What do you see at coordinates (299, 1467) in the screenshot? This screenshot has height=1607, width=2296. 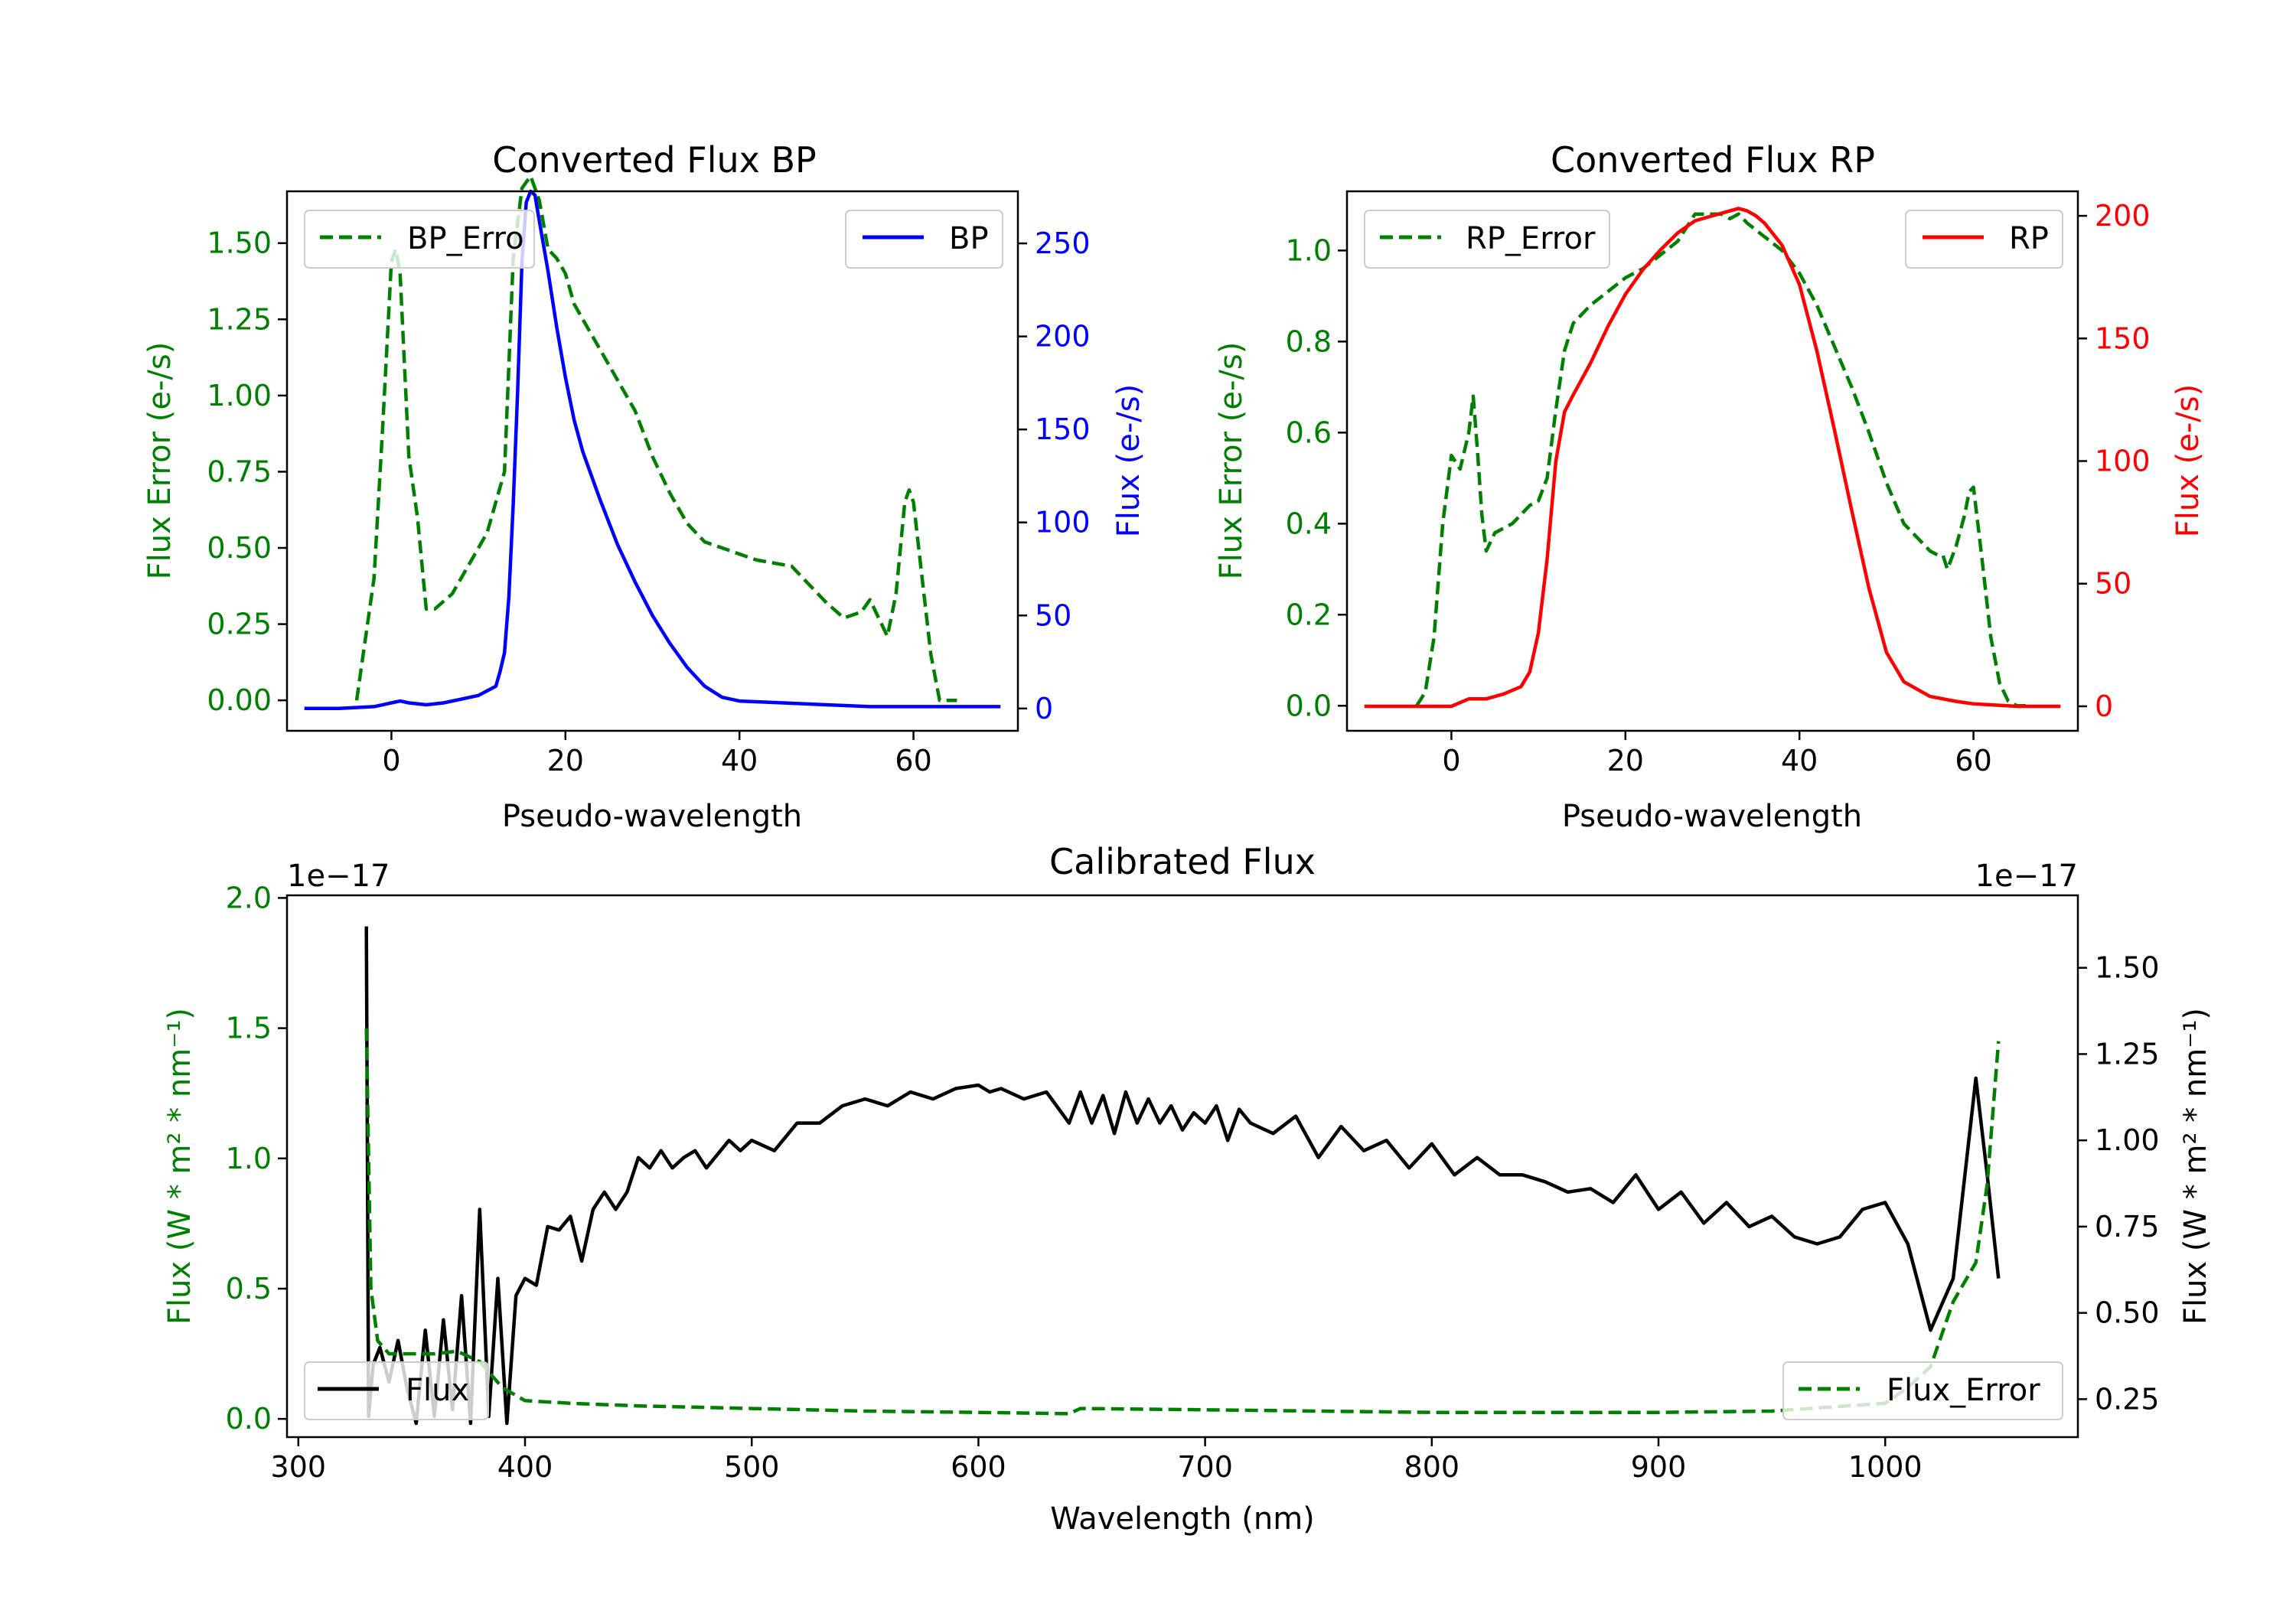 I see `cal-x-tick-label: 300` at bounding box center [299, 1467].